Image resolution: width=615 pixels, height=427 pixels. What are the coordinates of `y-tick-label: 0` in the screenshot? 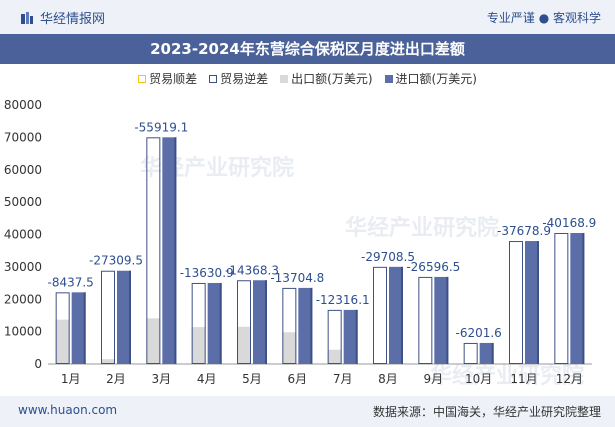 It's located at (38, 364).